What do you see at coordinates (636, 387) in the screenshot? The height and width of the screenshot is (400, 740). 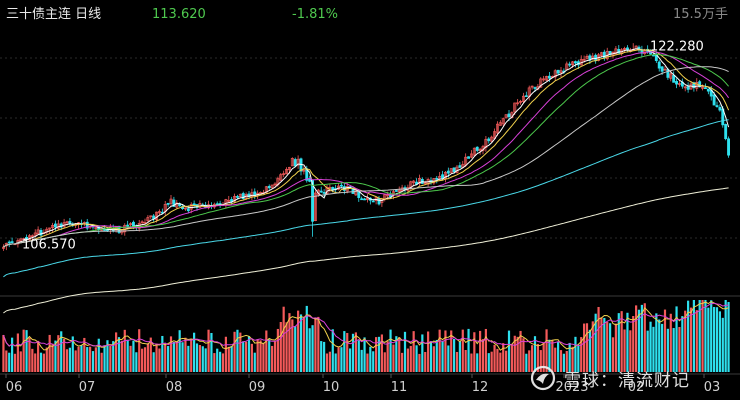 I see `x-tick-label: 02` at bounding box center [636, 387].